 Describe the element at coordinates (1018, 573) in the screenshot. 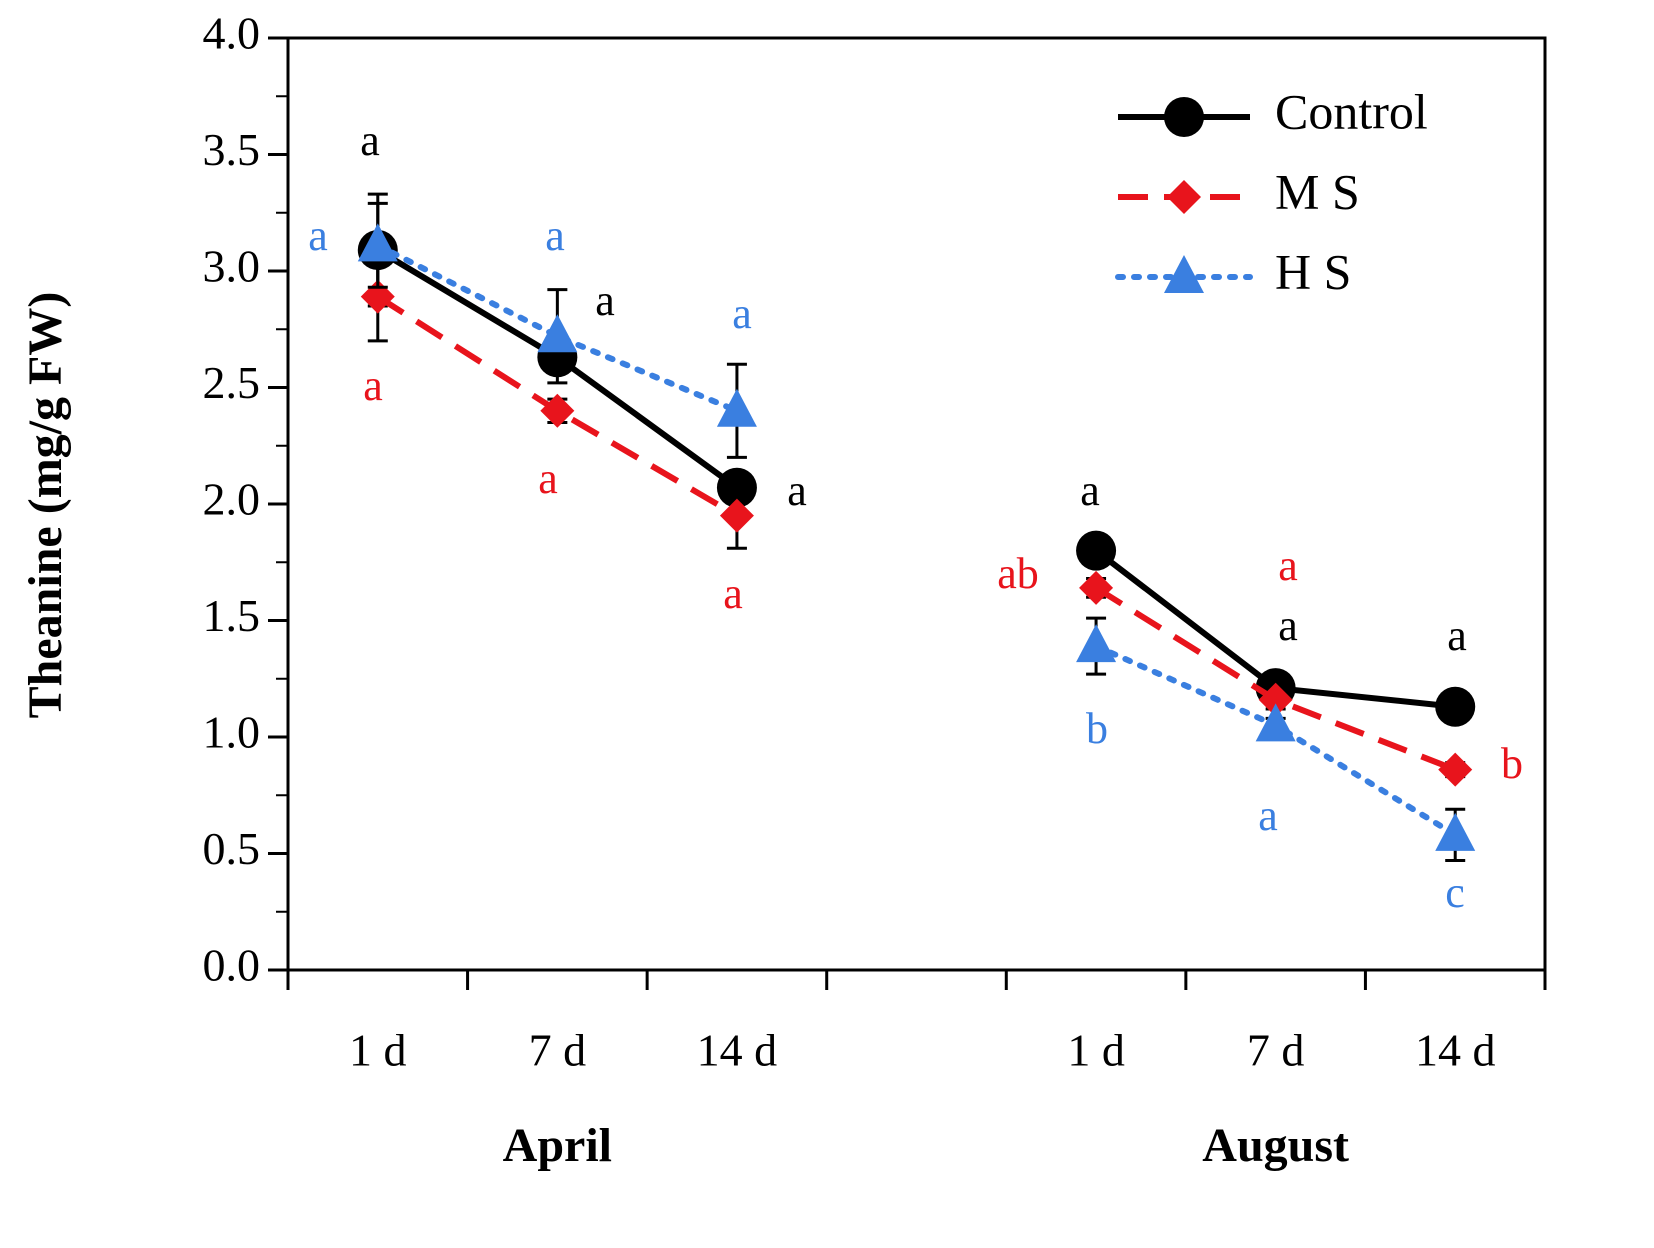

I see `significance-letter: ab` at that location.